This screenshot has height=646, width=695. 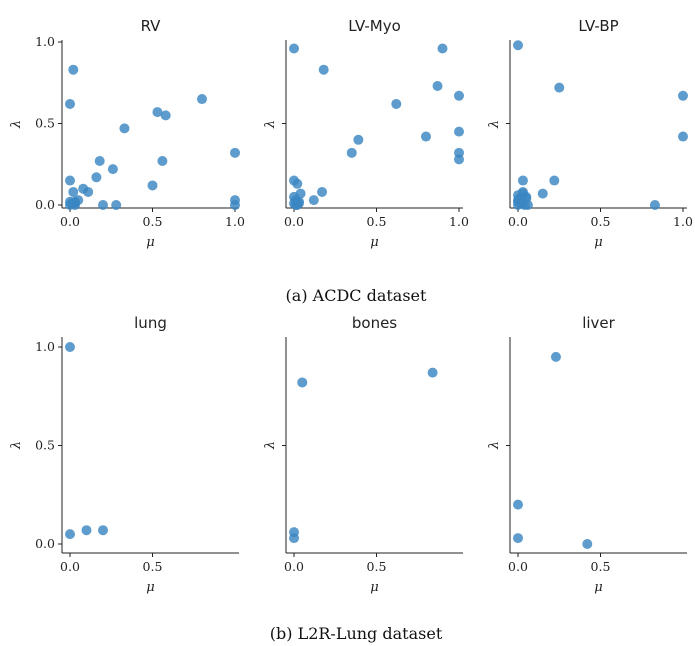 I want to click on panel-rv: RV 0.0 0.5 1.0 0.0 0.5 1.0 μ λ, so click(x=127, y=133).